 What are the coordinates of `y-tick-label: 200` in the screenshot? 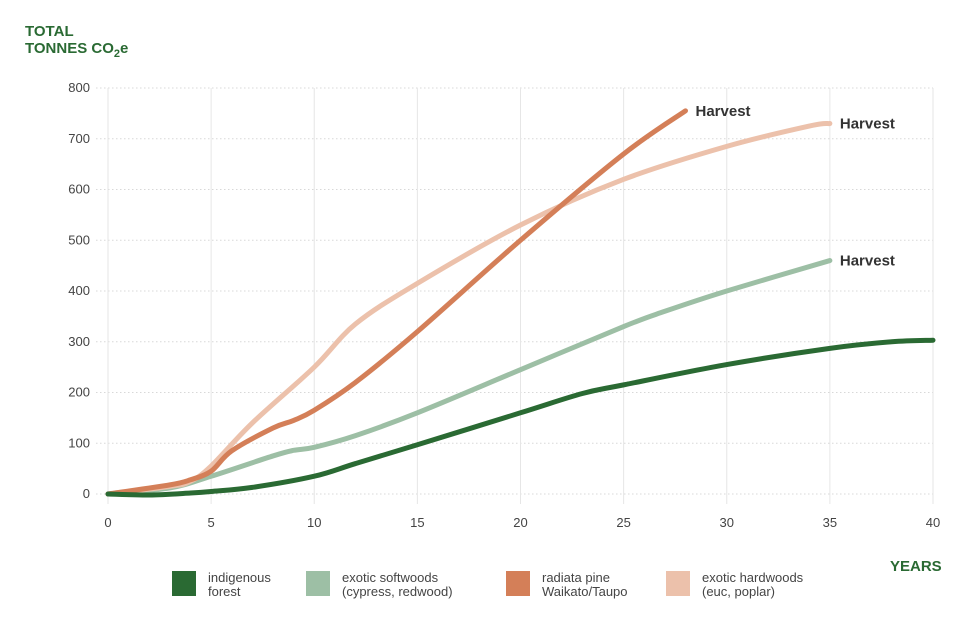 It's located at (79, 392).